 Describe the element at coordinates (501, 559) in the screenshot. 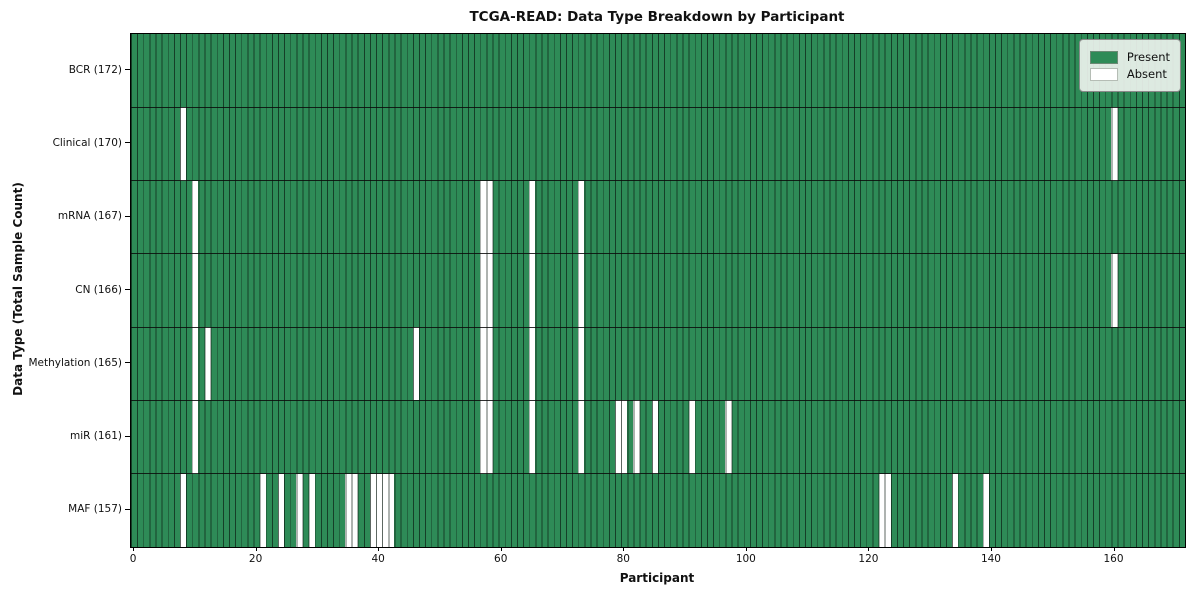

I see `x-tick-label: 60` at that location.